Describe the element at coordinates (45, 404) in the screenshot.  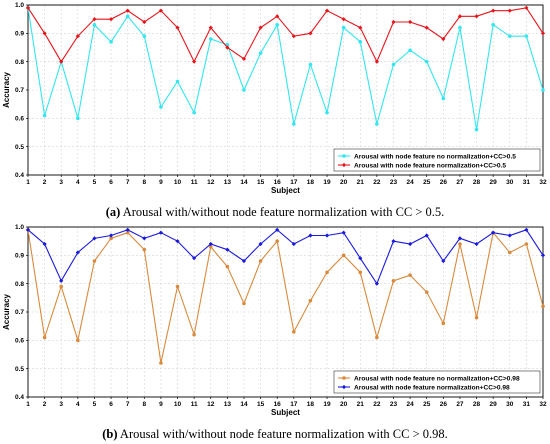
I see `chart-b-x-tick-label: 2` at that location.